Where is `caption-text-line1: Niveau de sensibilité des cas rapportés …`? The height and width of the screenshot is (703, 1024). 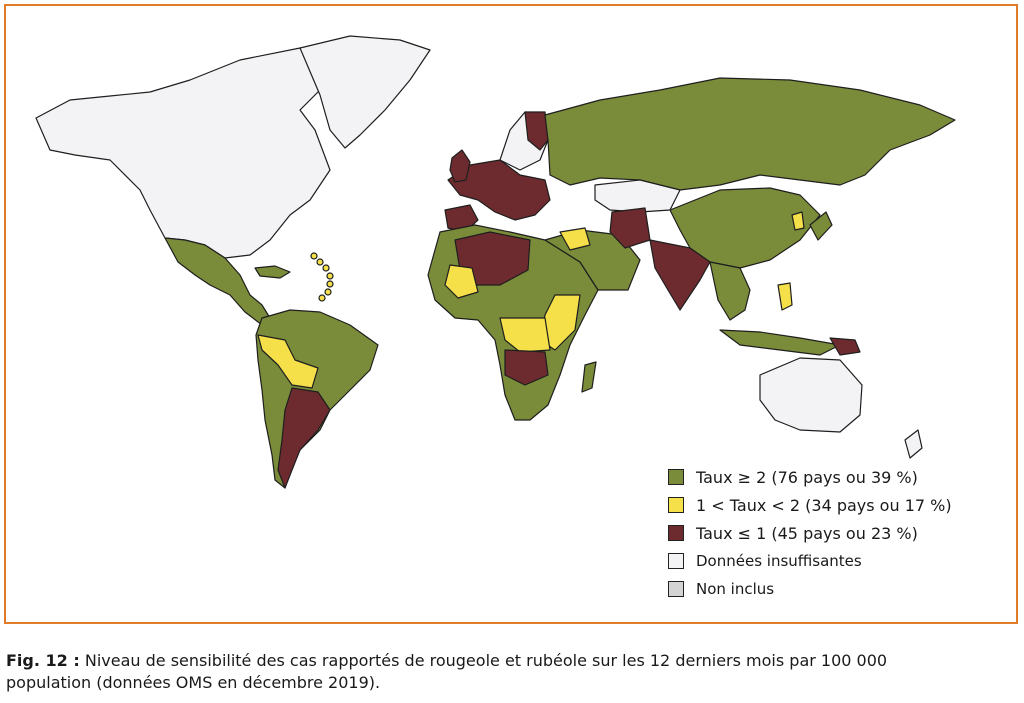
caption-text-line1: Niveau de sensibilité des cas rapportés … is located at coordinates (486, 660).